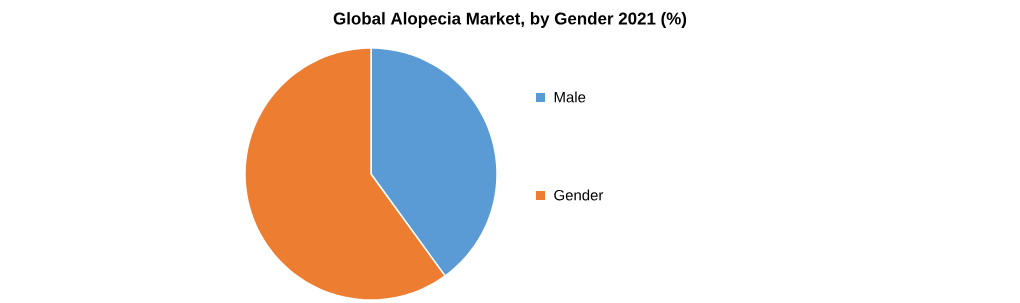  I want to click on legend-label: Gender, so click(579, 195).